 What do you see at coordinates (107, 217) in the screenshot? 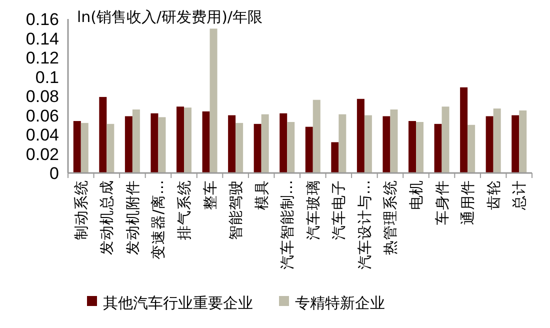
I see `x-tick-label: 发动机总成` at bounding box center [107, 217].